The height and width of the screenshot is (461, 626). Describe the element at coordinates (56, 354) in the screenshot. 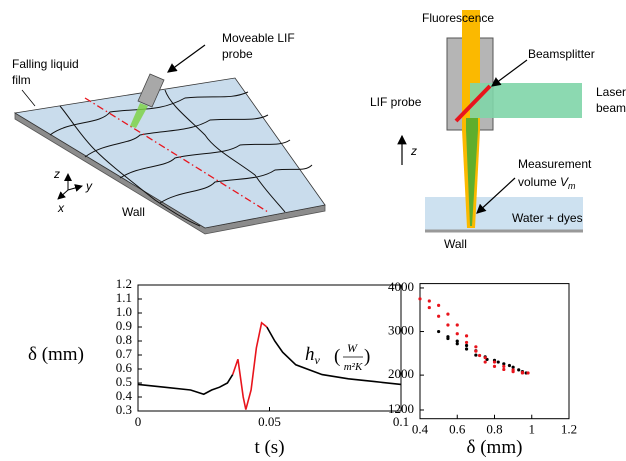

I see `y-axis-label: δ (mm)` at that location.